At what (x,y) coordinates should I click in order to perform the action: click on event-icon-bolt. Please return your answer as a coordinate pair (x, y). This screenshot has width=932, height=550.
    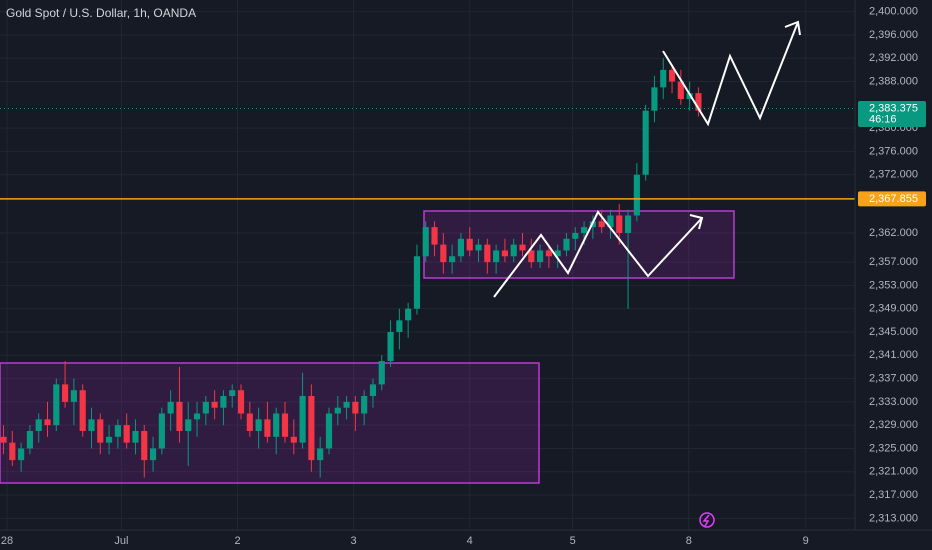
    Looking at the image, I should click on (706, 520).